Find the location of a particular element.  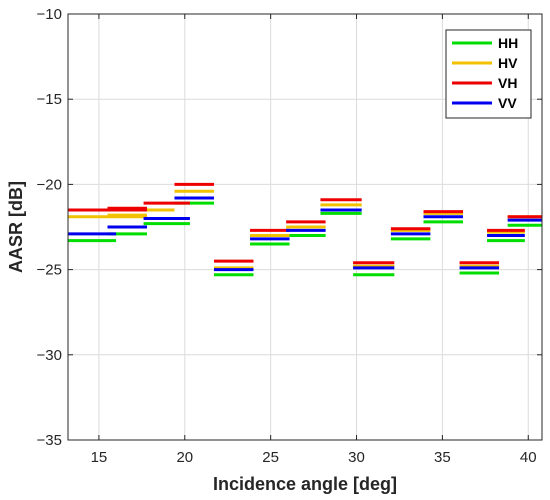

y-tick-label: −25 is located at coordinates (49, 270).